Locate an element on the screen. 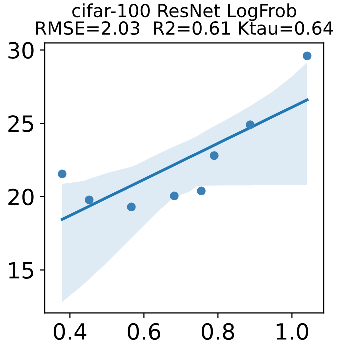  y-tick-label: 20 is located at coordinates (21, 197).